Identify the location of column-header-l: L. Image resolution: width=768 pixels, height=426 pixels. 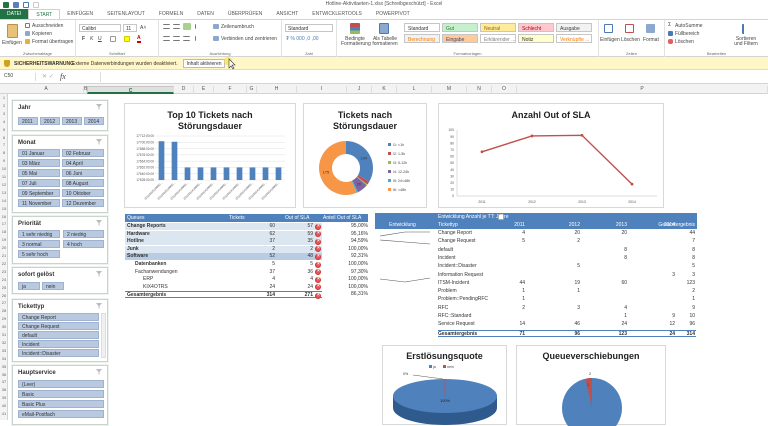
(414, 90).